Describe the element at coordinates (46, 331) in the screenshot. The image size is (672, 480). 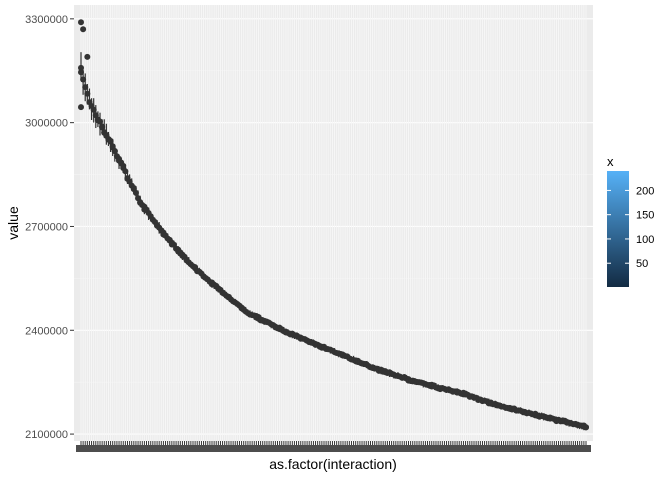
I see `y-tick-label: 2400000` at that location.